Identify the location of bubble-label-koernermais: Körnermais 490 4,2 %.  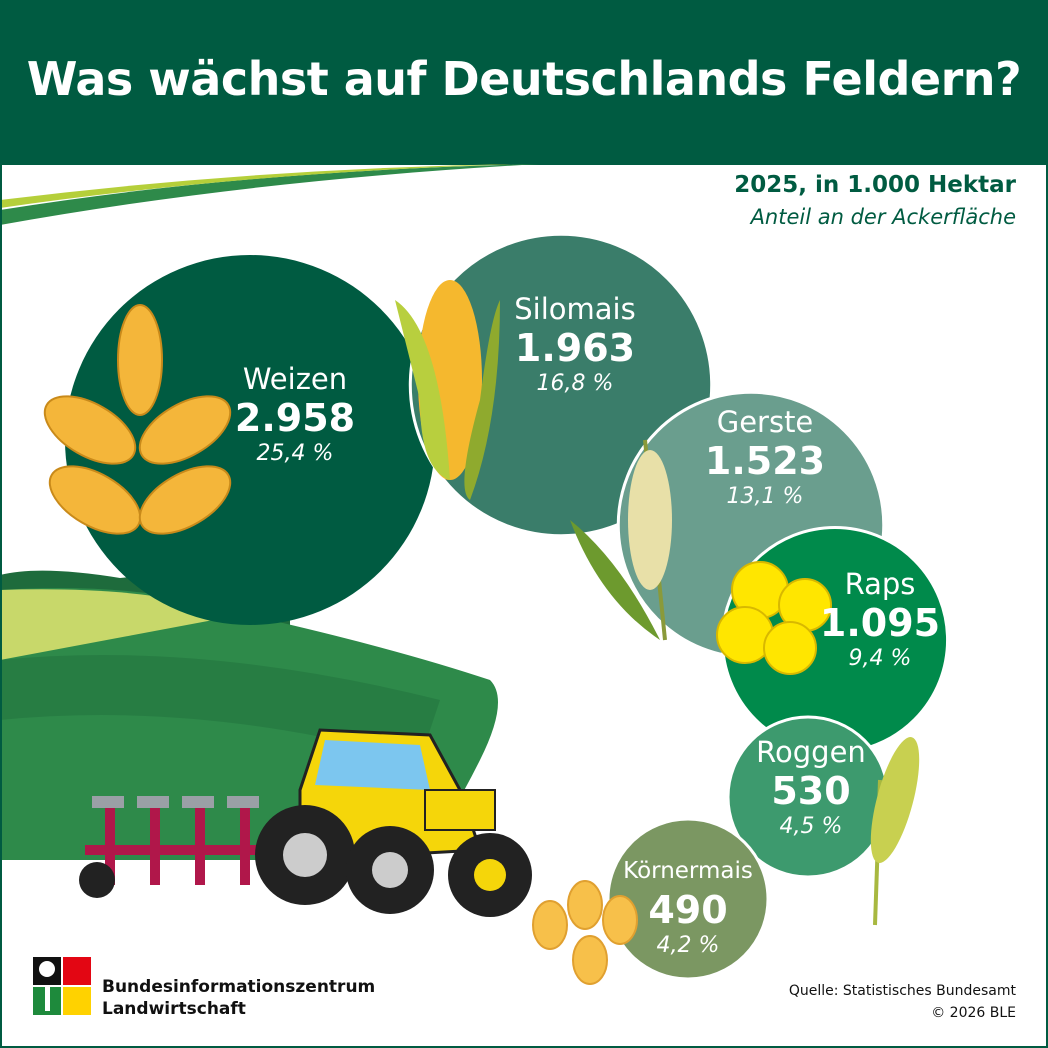
(688, 907).